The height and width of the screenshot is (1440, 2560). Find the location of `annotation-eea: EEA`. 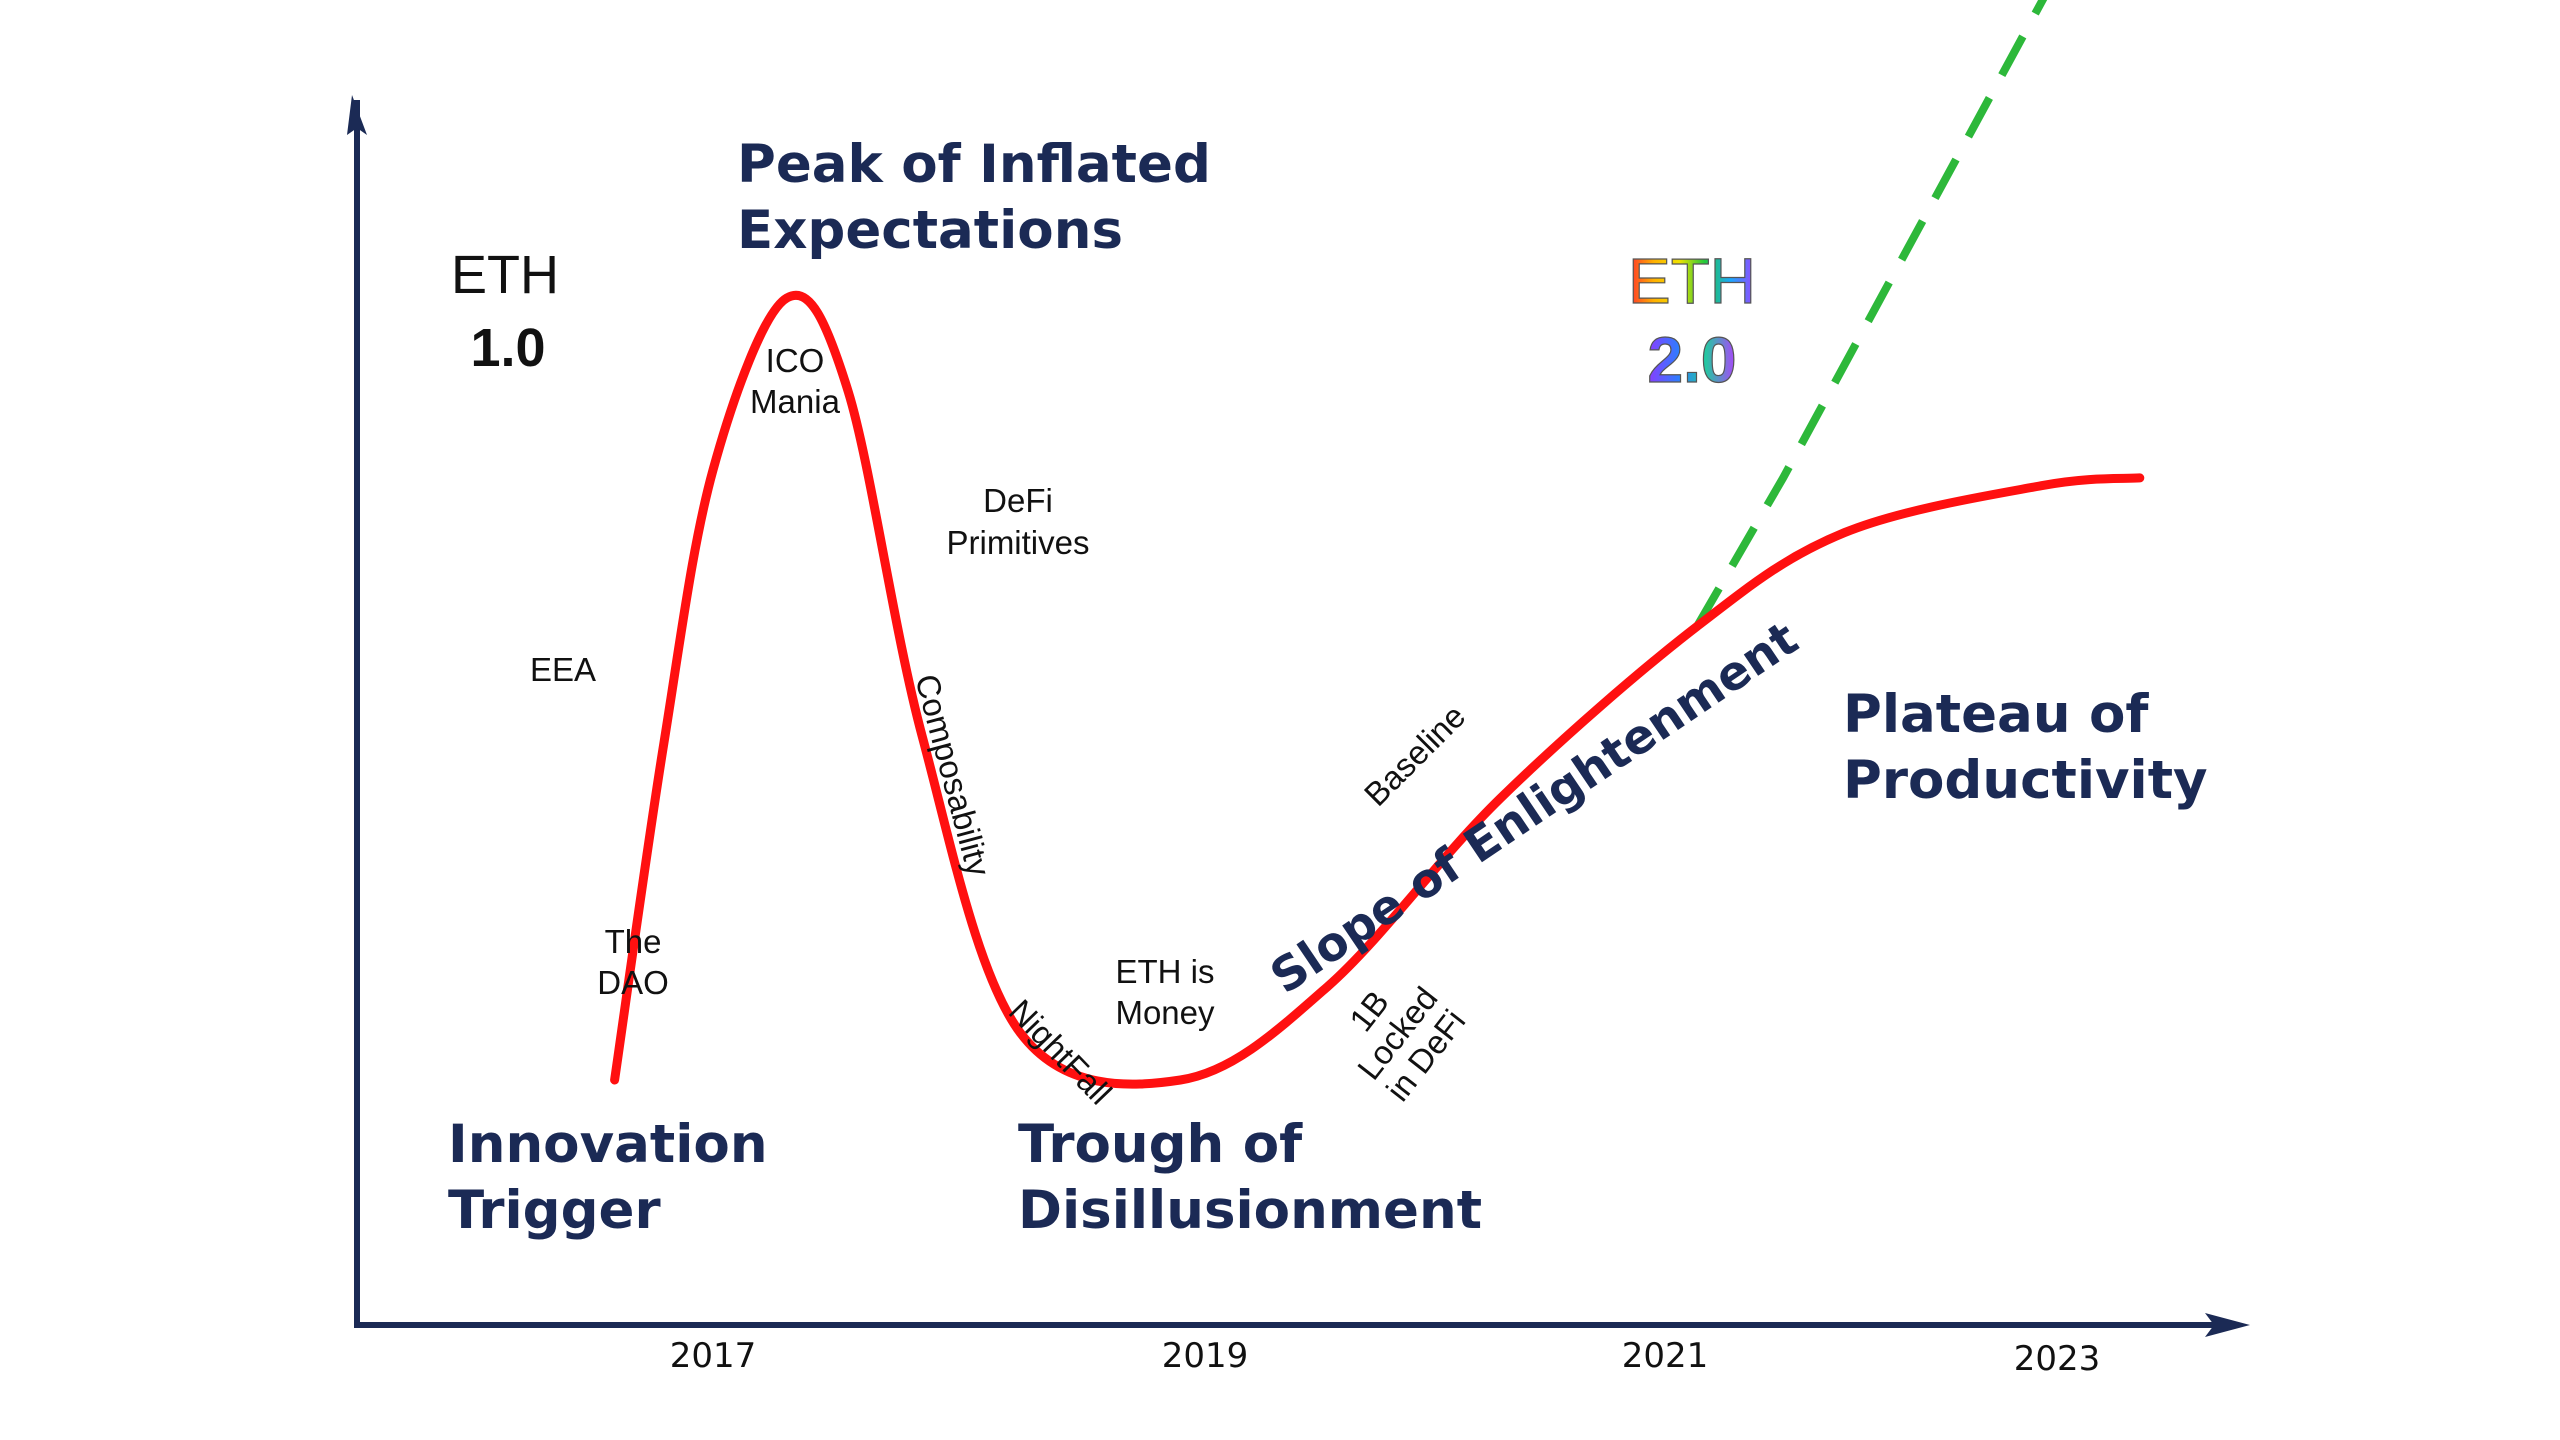

annotation-eea: EEA is located at coordinates (563, 669).